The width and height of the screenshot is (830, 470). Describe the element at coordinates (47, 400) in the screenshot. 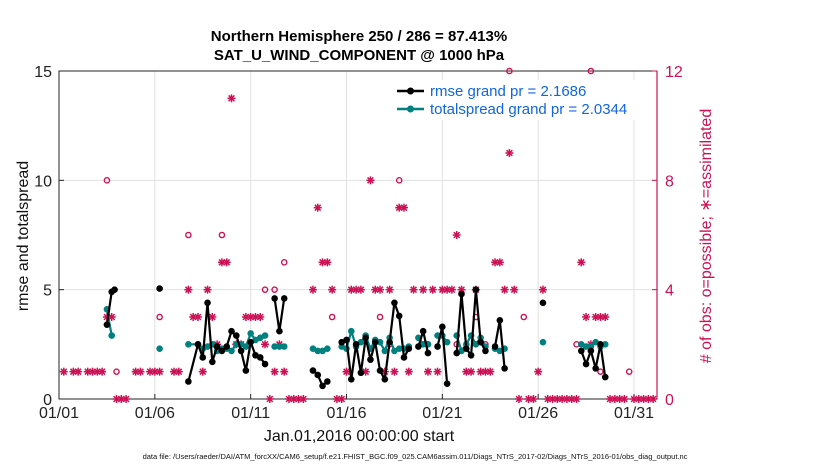

I see `y-tick-label: 0` at that location.